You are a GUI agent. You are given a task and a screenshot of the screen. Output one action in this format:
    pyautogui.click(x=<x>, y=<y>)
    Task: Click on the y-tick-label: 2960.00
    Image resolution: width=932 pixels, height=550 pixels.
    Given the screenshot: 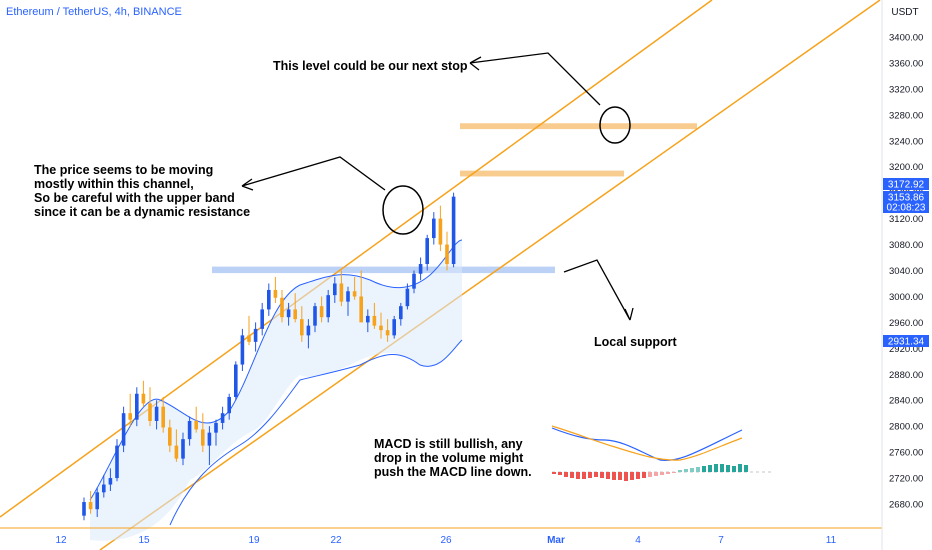 What is the action you would take?
    pyautogui.click(x=906, y=323)
    